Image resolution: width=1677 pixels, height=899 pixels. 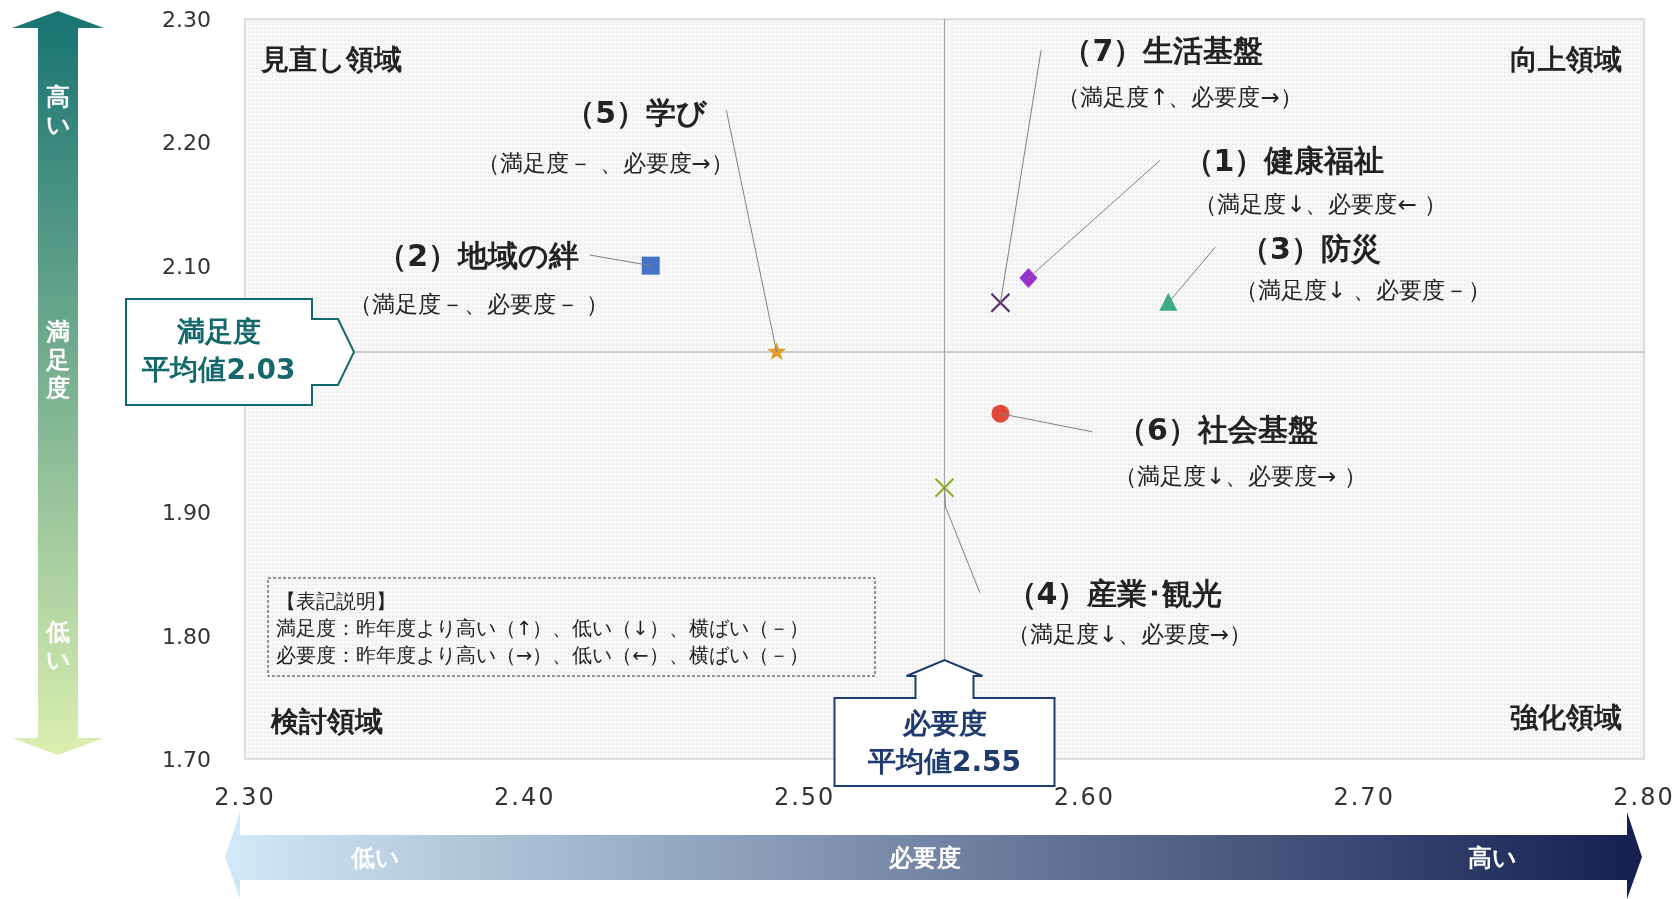 What do you see at coordinates (542, 628) in the screenshot?
I see `annotation: 満足度：昨年度より高い（↑）、低い（↓）、横ばい（－）` at bounding box center [542, 628].